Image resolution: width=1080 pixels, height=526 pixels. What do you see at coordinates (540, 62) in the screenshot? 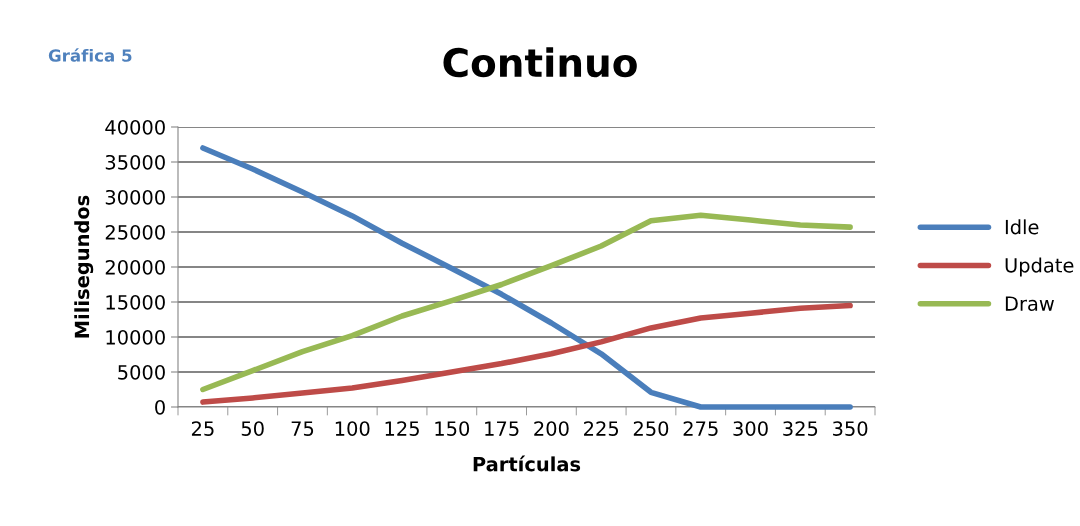
I see `chart-title: Continuo` at bounding box center [540, 62].